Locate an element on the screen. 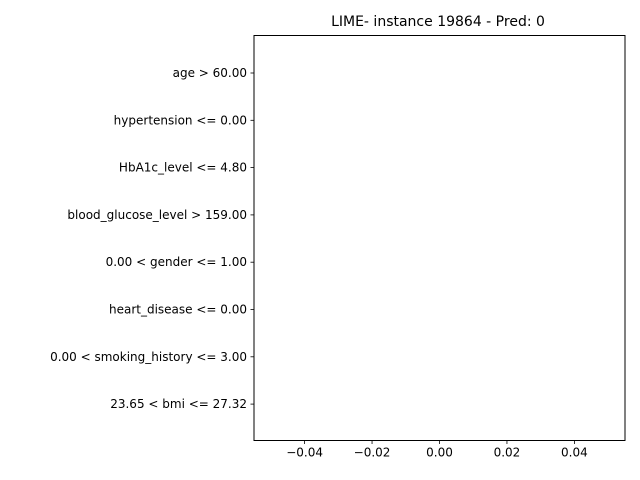 This screenshot has height=480, width=640. y-tick-label: hypertension <= 0.00 is located at coordinates (180, 120).